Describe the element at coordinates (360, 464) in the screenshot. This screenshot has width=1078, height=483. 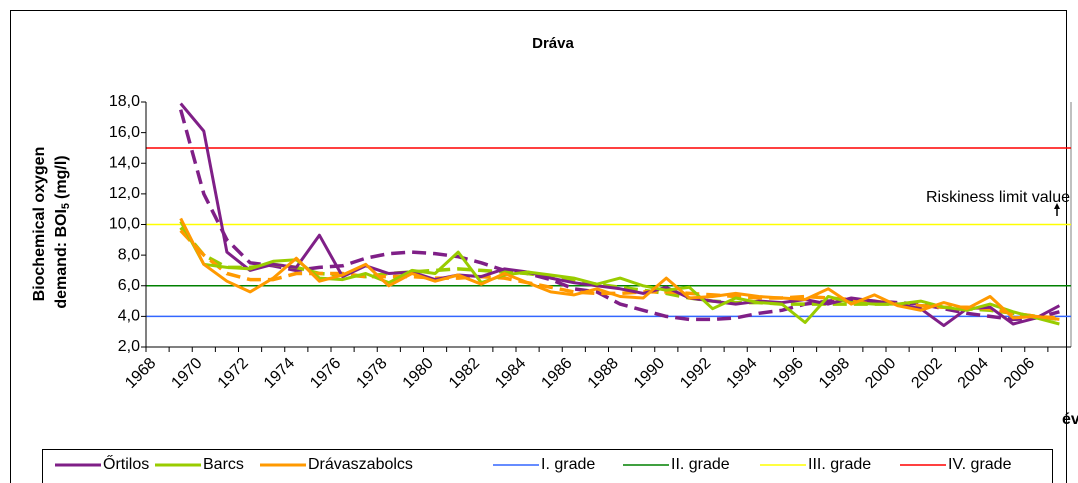
I see `legend-label: Drávaszabolcs` at that location.